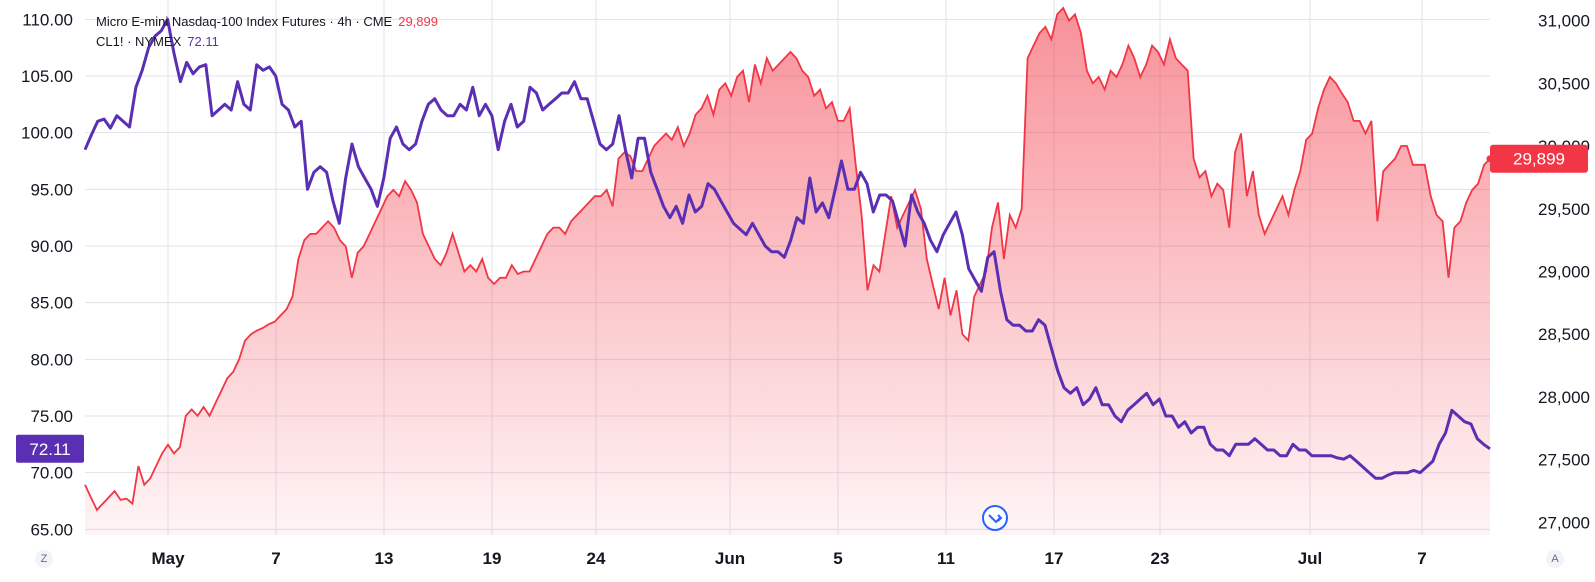  I want to click on x-tick-label: 19, so click(492, 558).